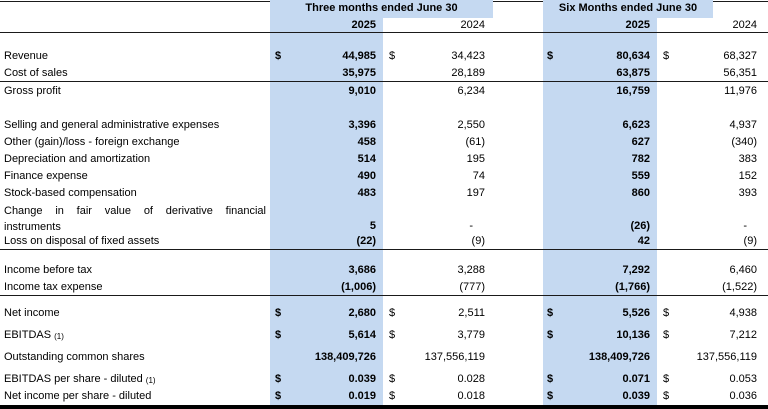 The height and width of the screenshot is (409, 768). What do you see at coordinates (384, 176) in the screenshot?
I see `table-row-finance-expense: Finance expense 490 74 559 152` at bounding box center [384, 176].